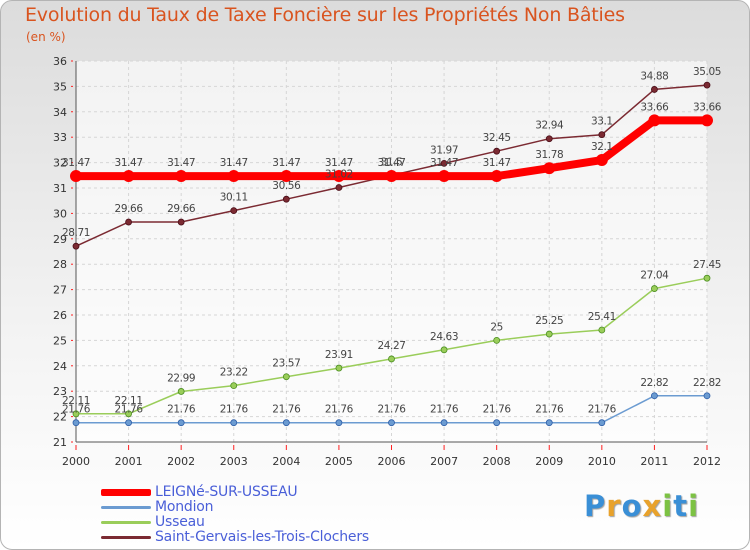 The width and height of the screenshot is (750, 550). I want to click on logo-letter: P, so click(595, 506).